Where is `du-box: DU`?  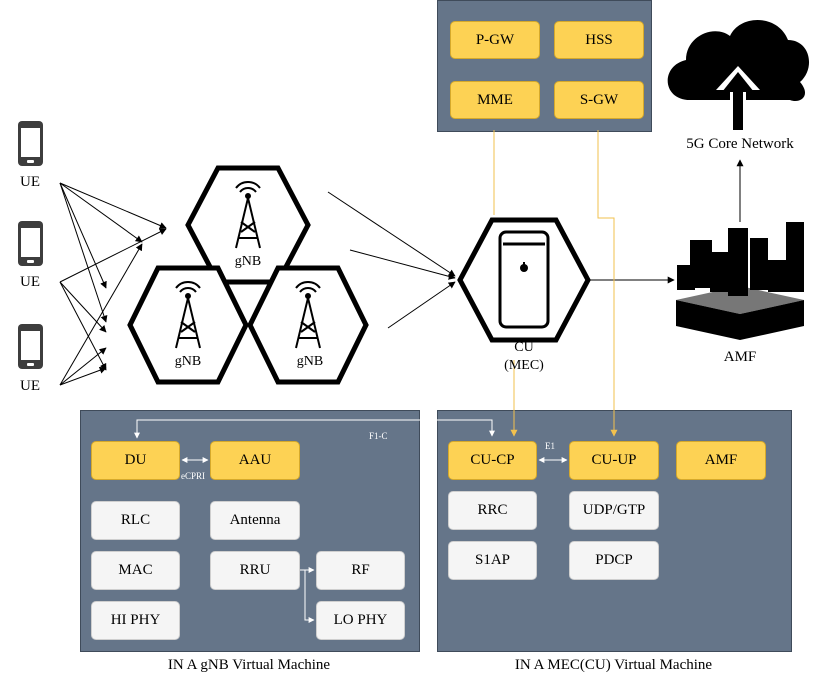 du-box: DU is located at coordinates (135, 460).